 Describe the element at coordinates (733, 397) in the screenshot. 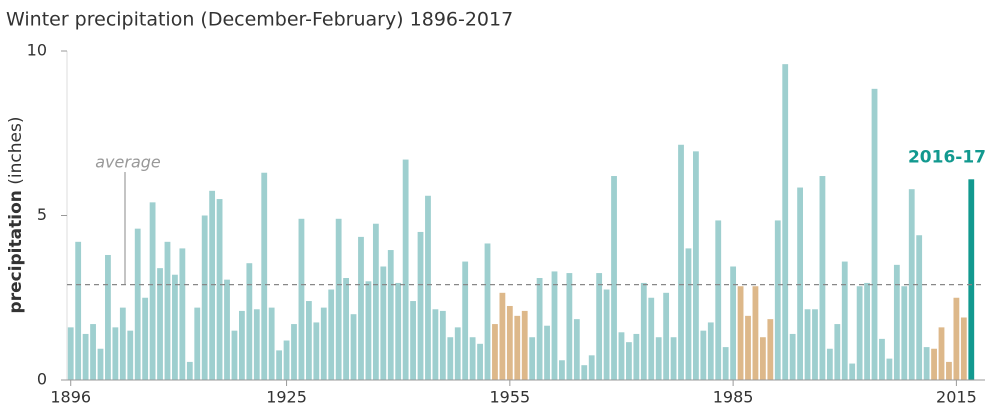

I see `x-tick-label: 1985` at that location.